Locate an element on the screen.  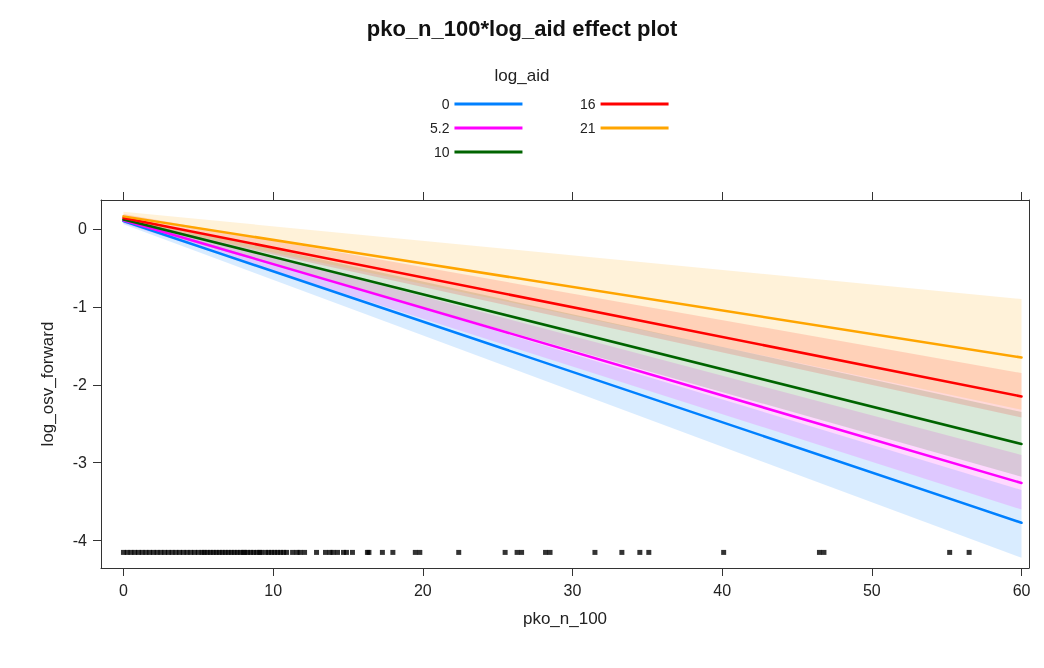
y-tick-label: -1 is located at coordinates (80, 307).